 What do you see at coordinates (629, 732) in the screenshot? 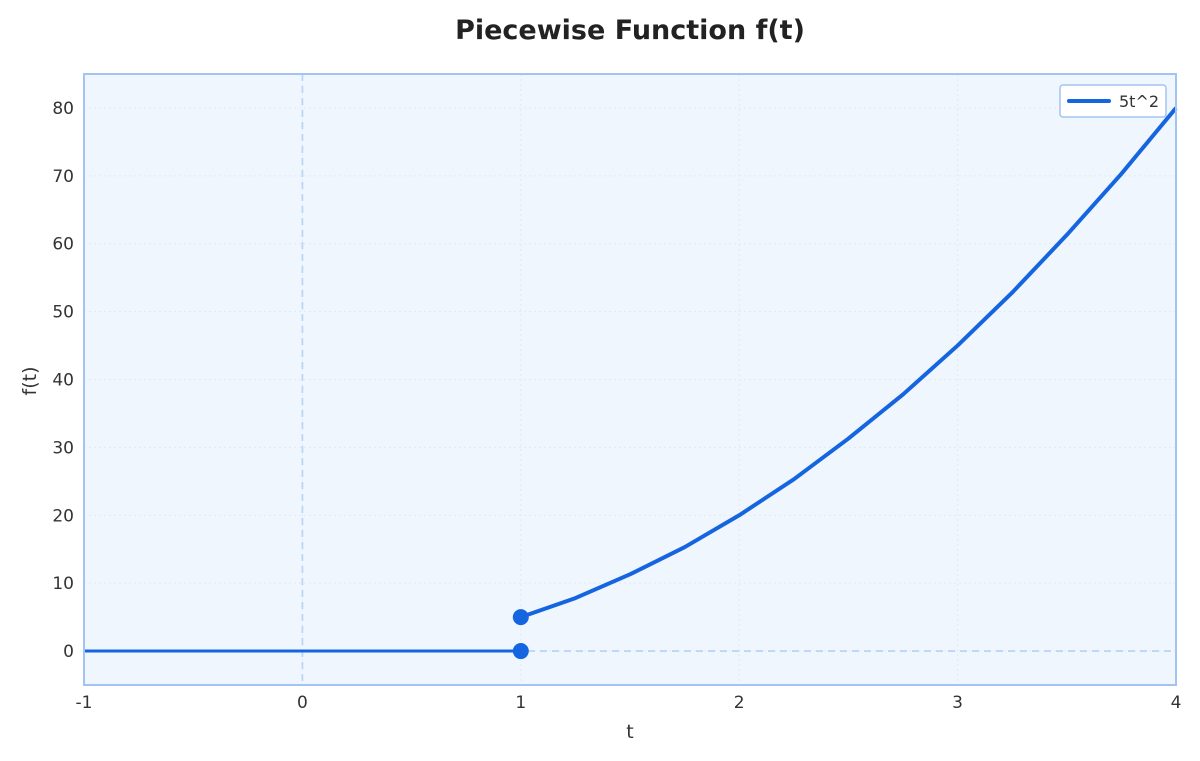
I see `x-axis-label: t` at bounding box center [629, 732].